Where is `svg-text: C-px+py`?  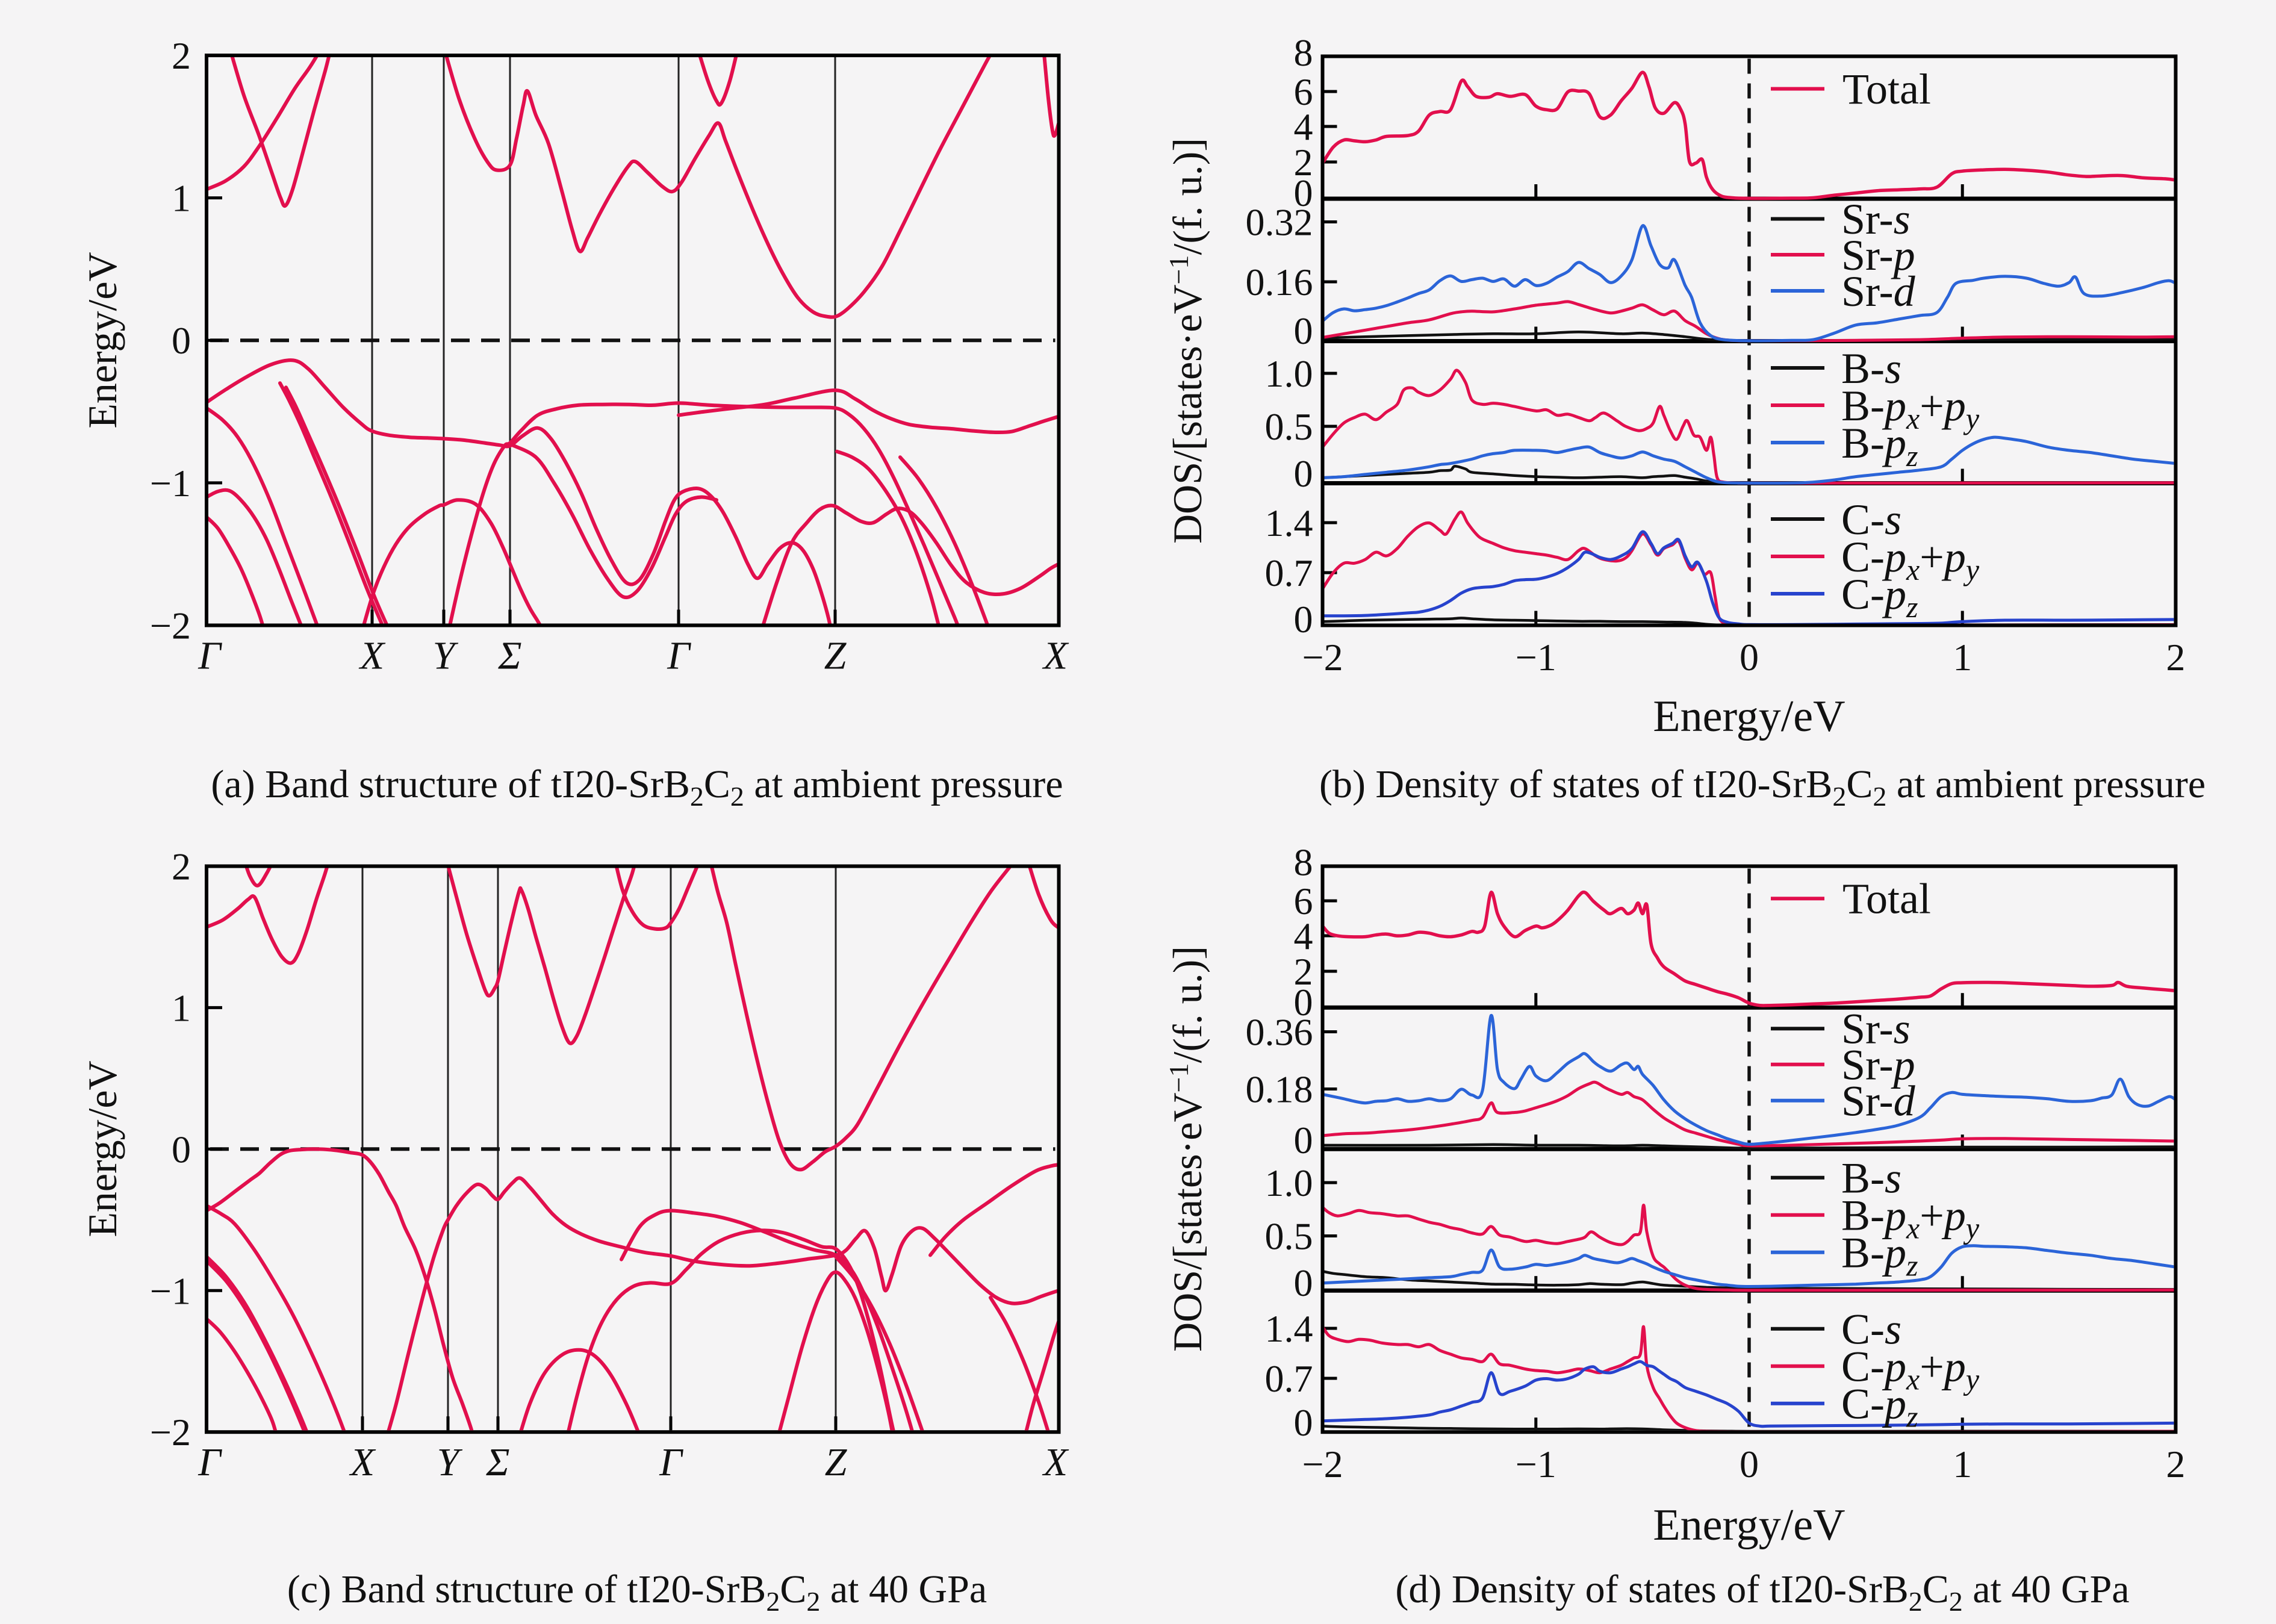 svg-text: C-px+py is located at coordinates (1911, 559).